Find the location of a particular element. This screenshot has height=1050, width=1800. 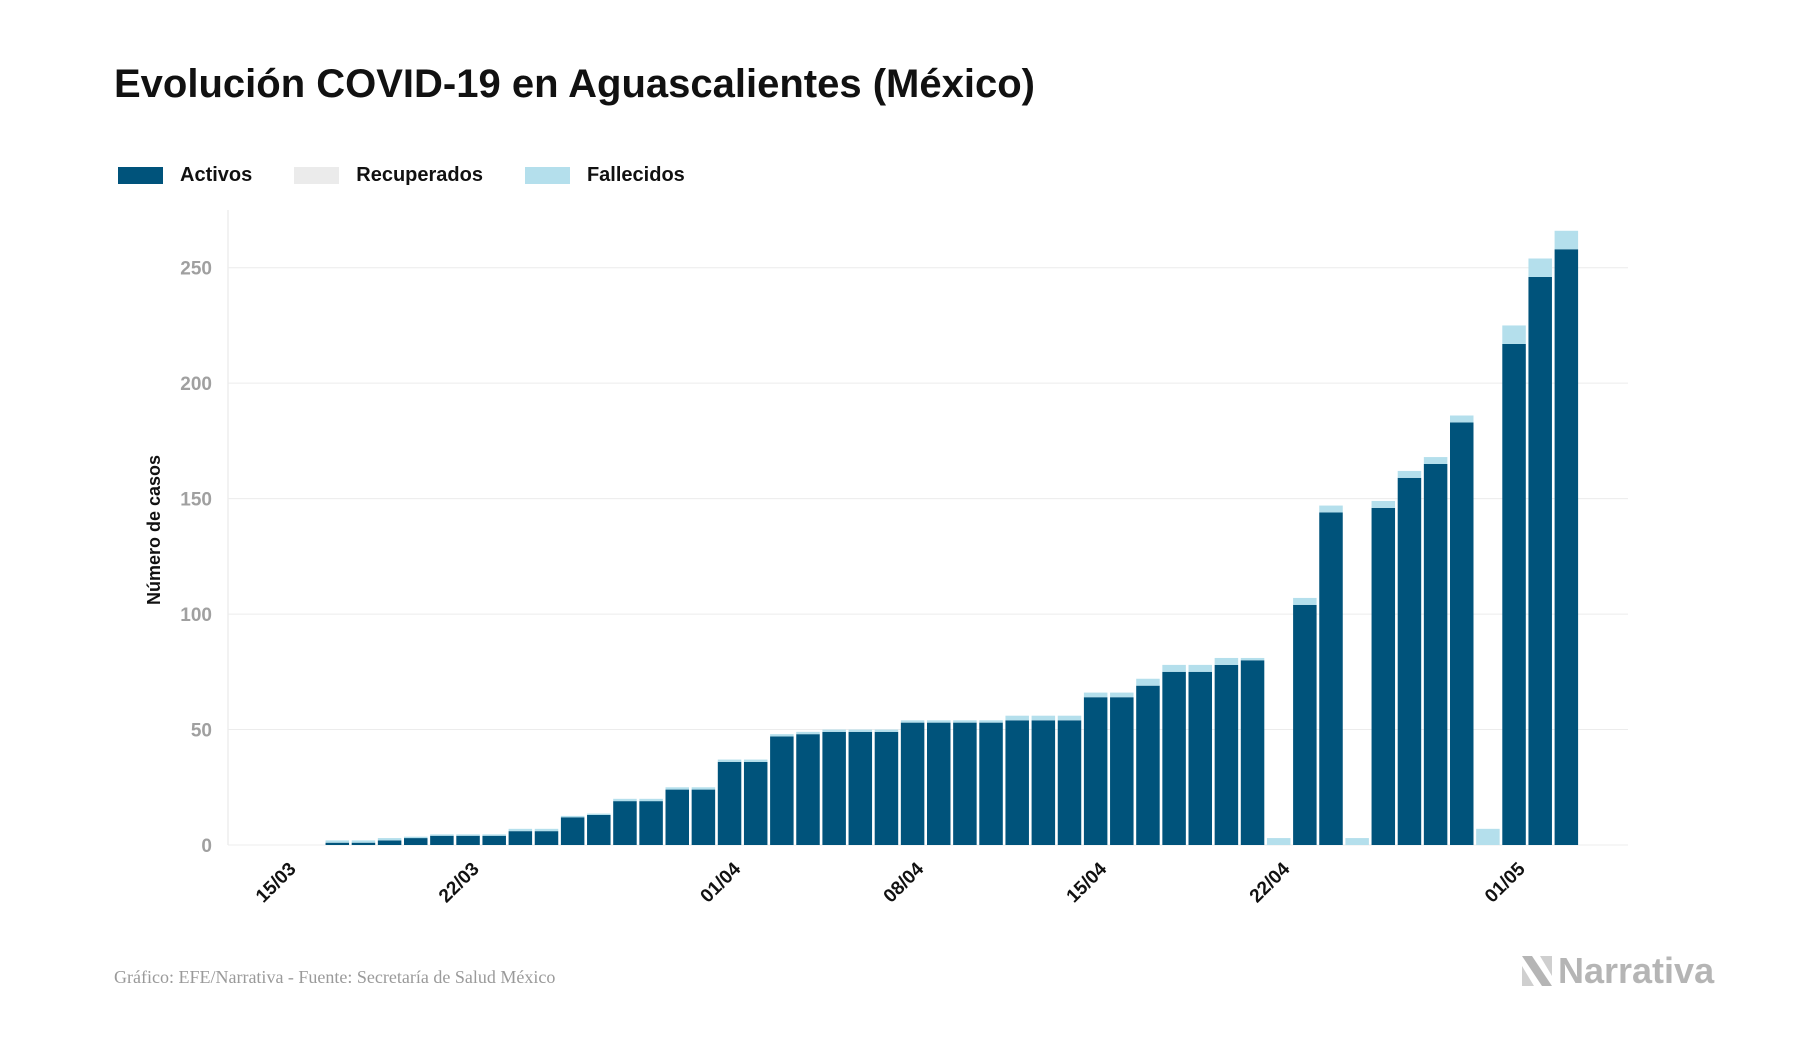

y-tick-label: 0 is located at coordinates (206, 846).